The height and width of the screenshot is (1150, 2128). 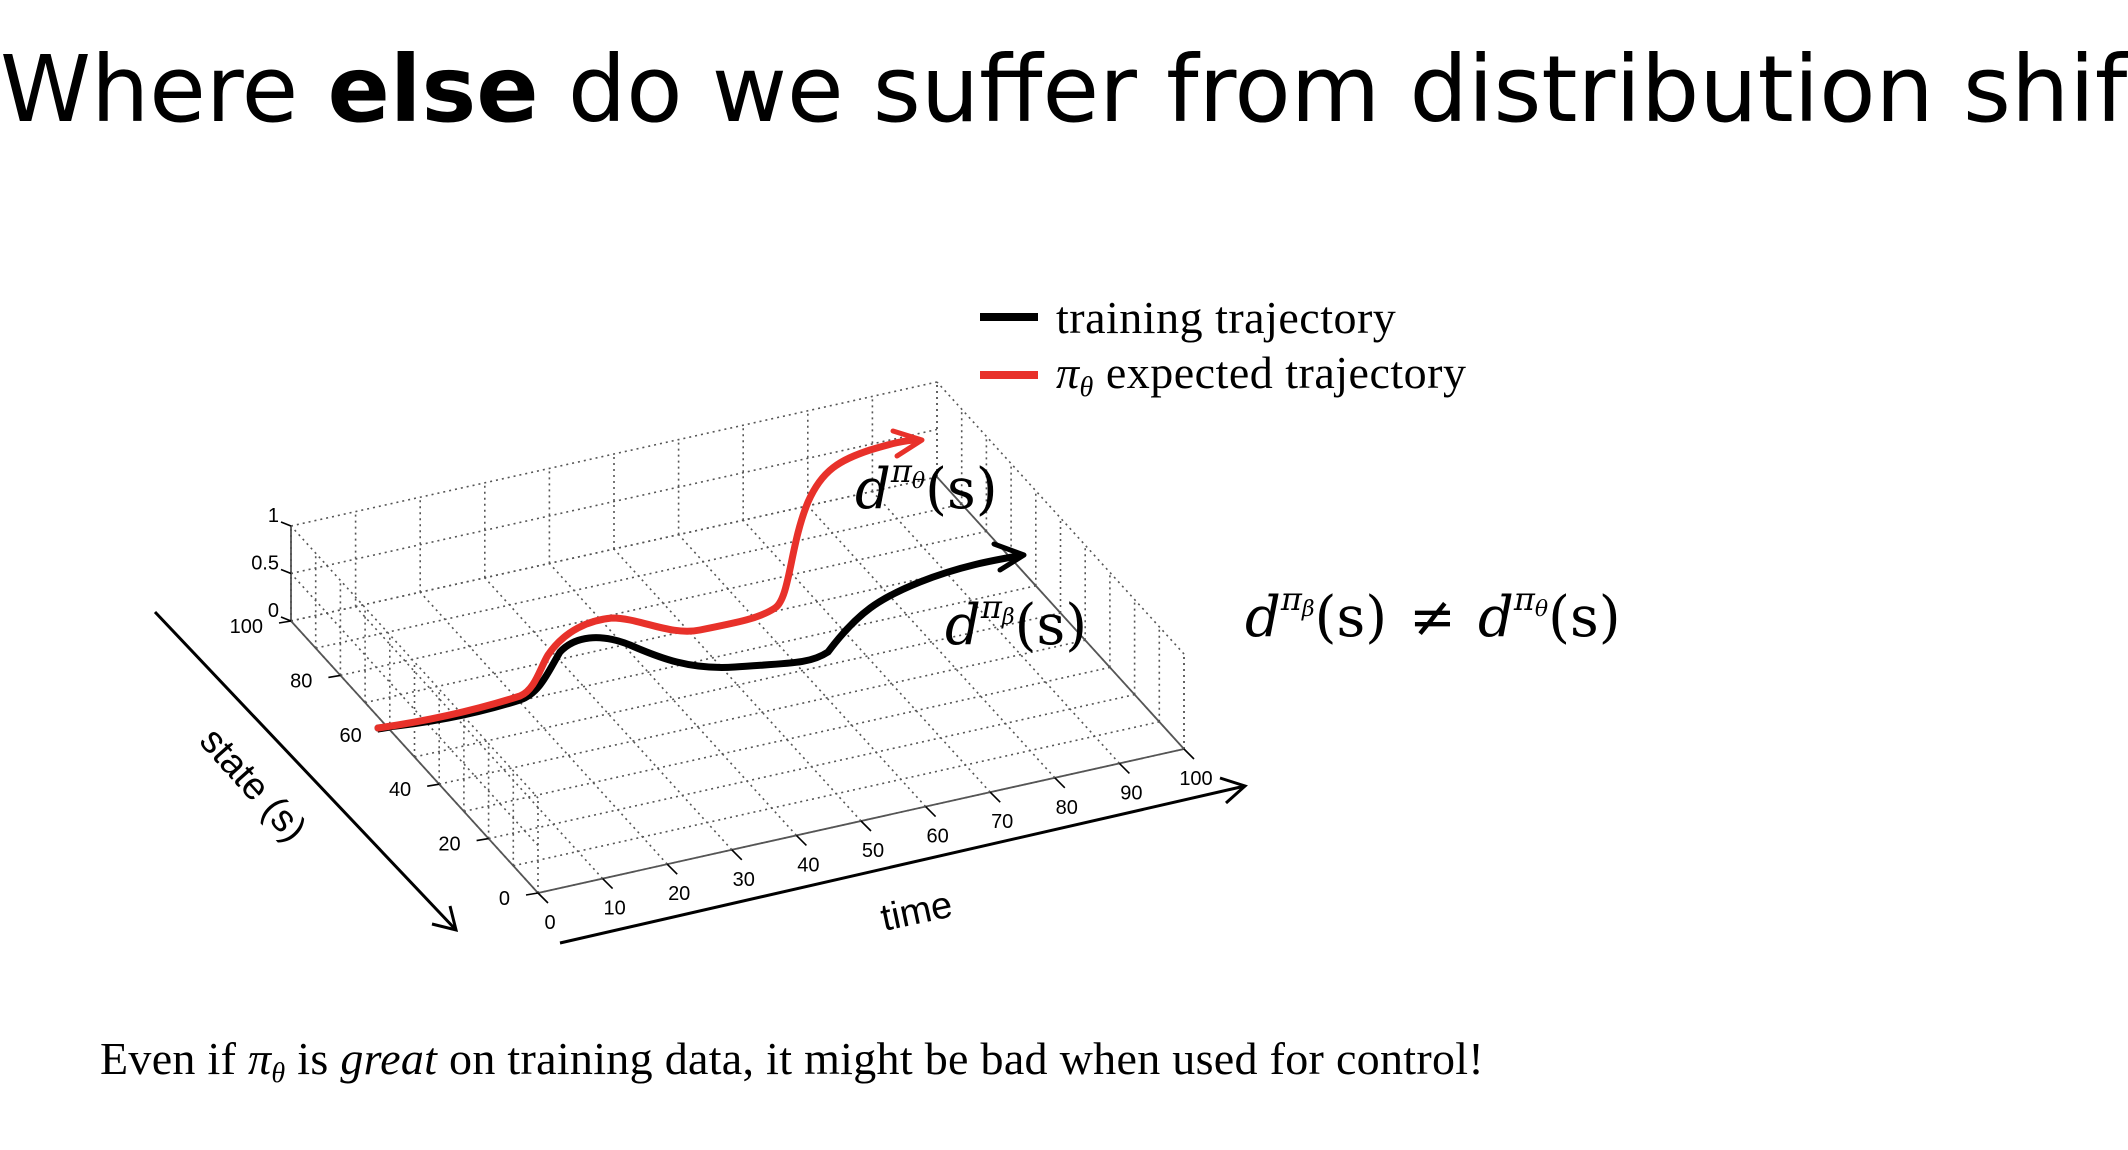 What do you see at coordinates (1495, 617) in the screenshot?
I see `eq-d-theta-base: d` at bounding box center [1495, 617].